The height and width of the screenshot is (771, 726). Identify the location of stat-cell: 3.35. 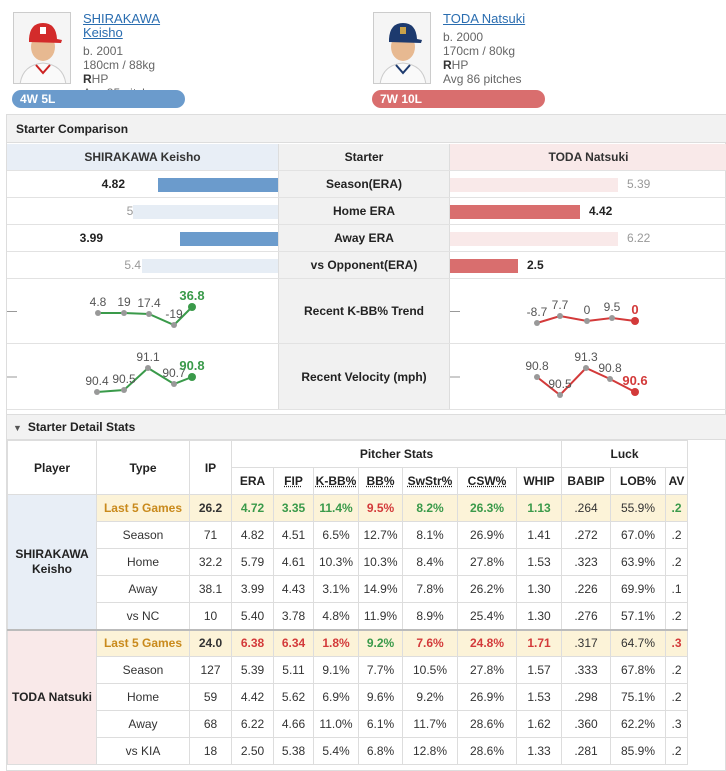
(293, 508).